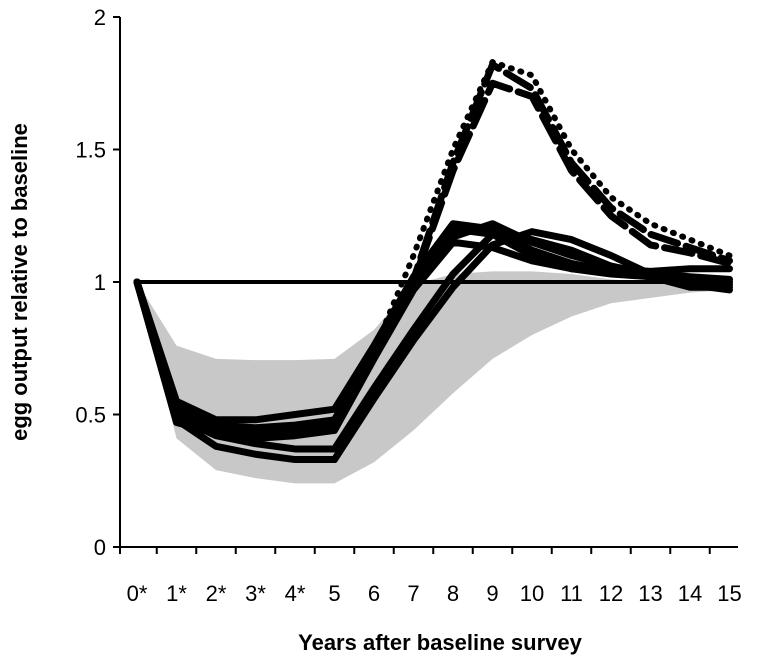 This screenshot has height=665, width=758. I want to click on x-tick-label: 11, so click(571, 593).